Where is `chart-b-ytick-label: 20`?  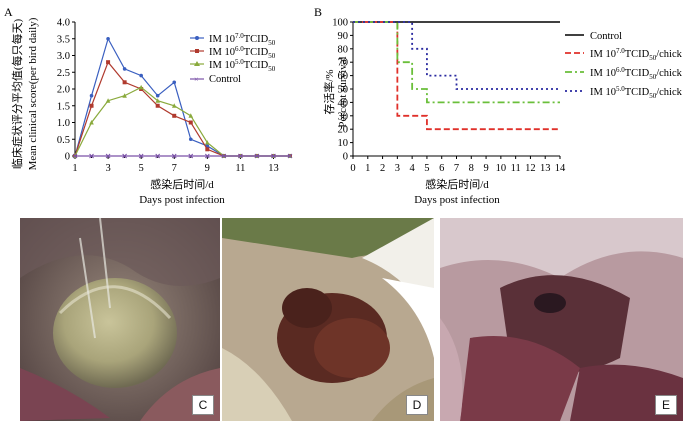
chart-b-ytick-label: 20 is located at coordinates (343, 130).